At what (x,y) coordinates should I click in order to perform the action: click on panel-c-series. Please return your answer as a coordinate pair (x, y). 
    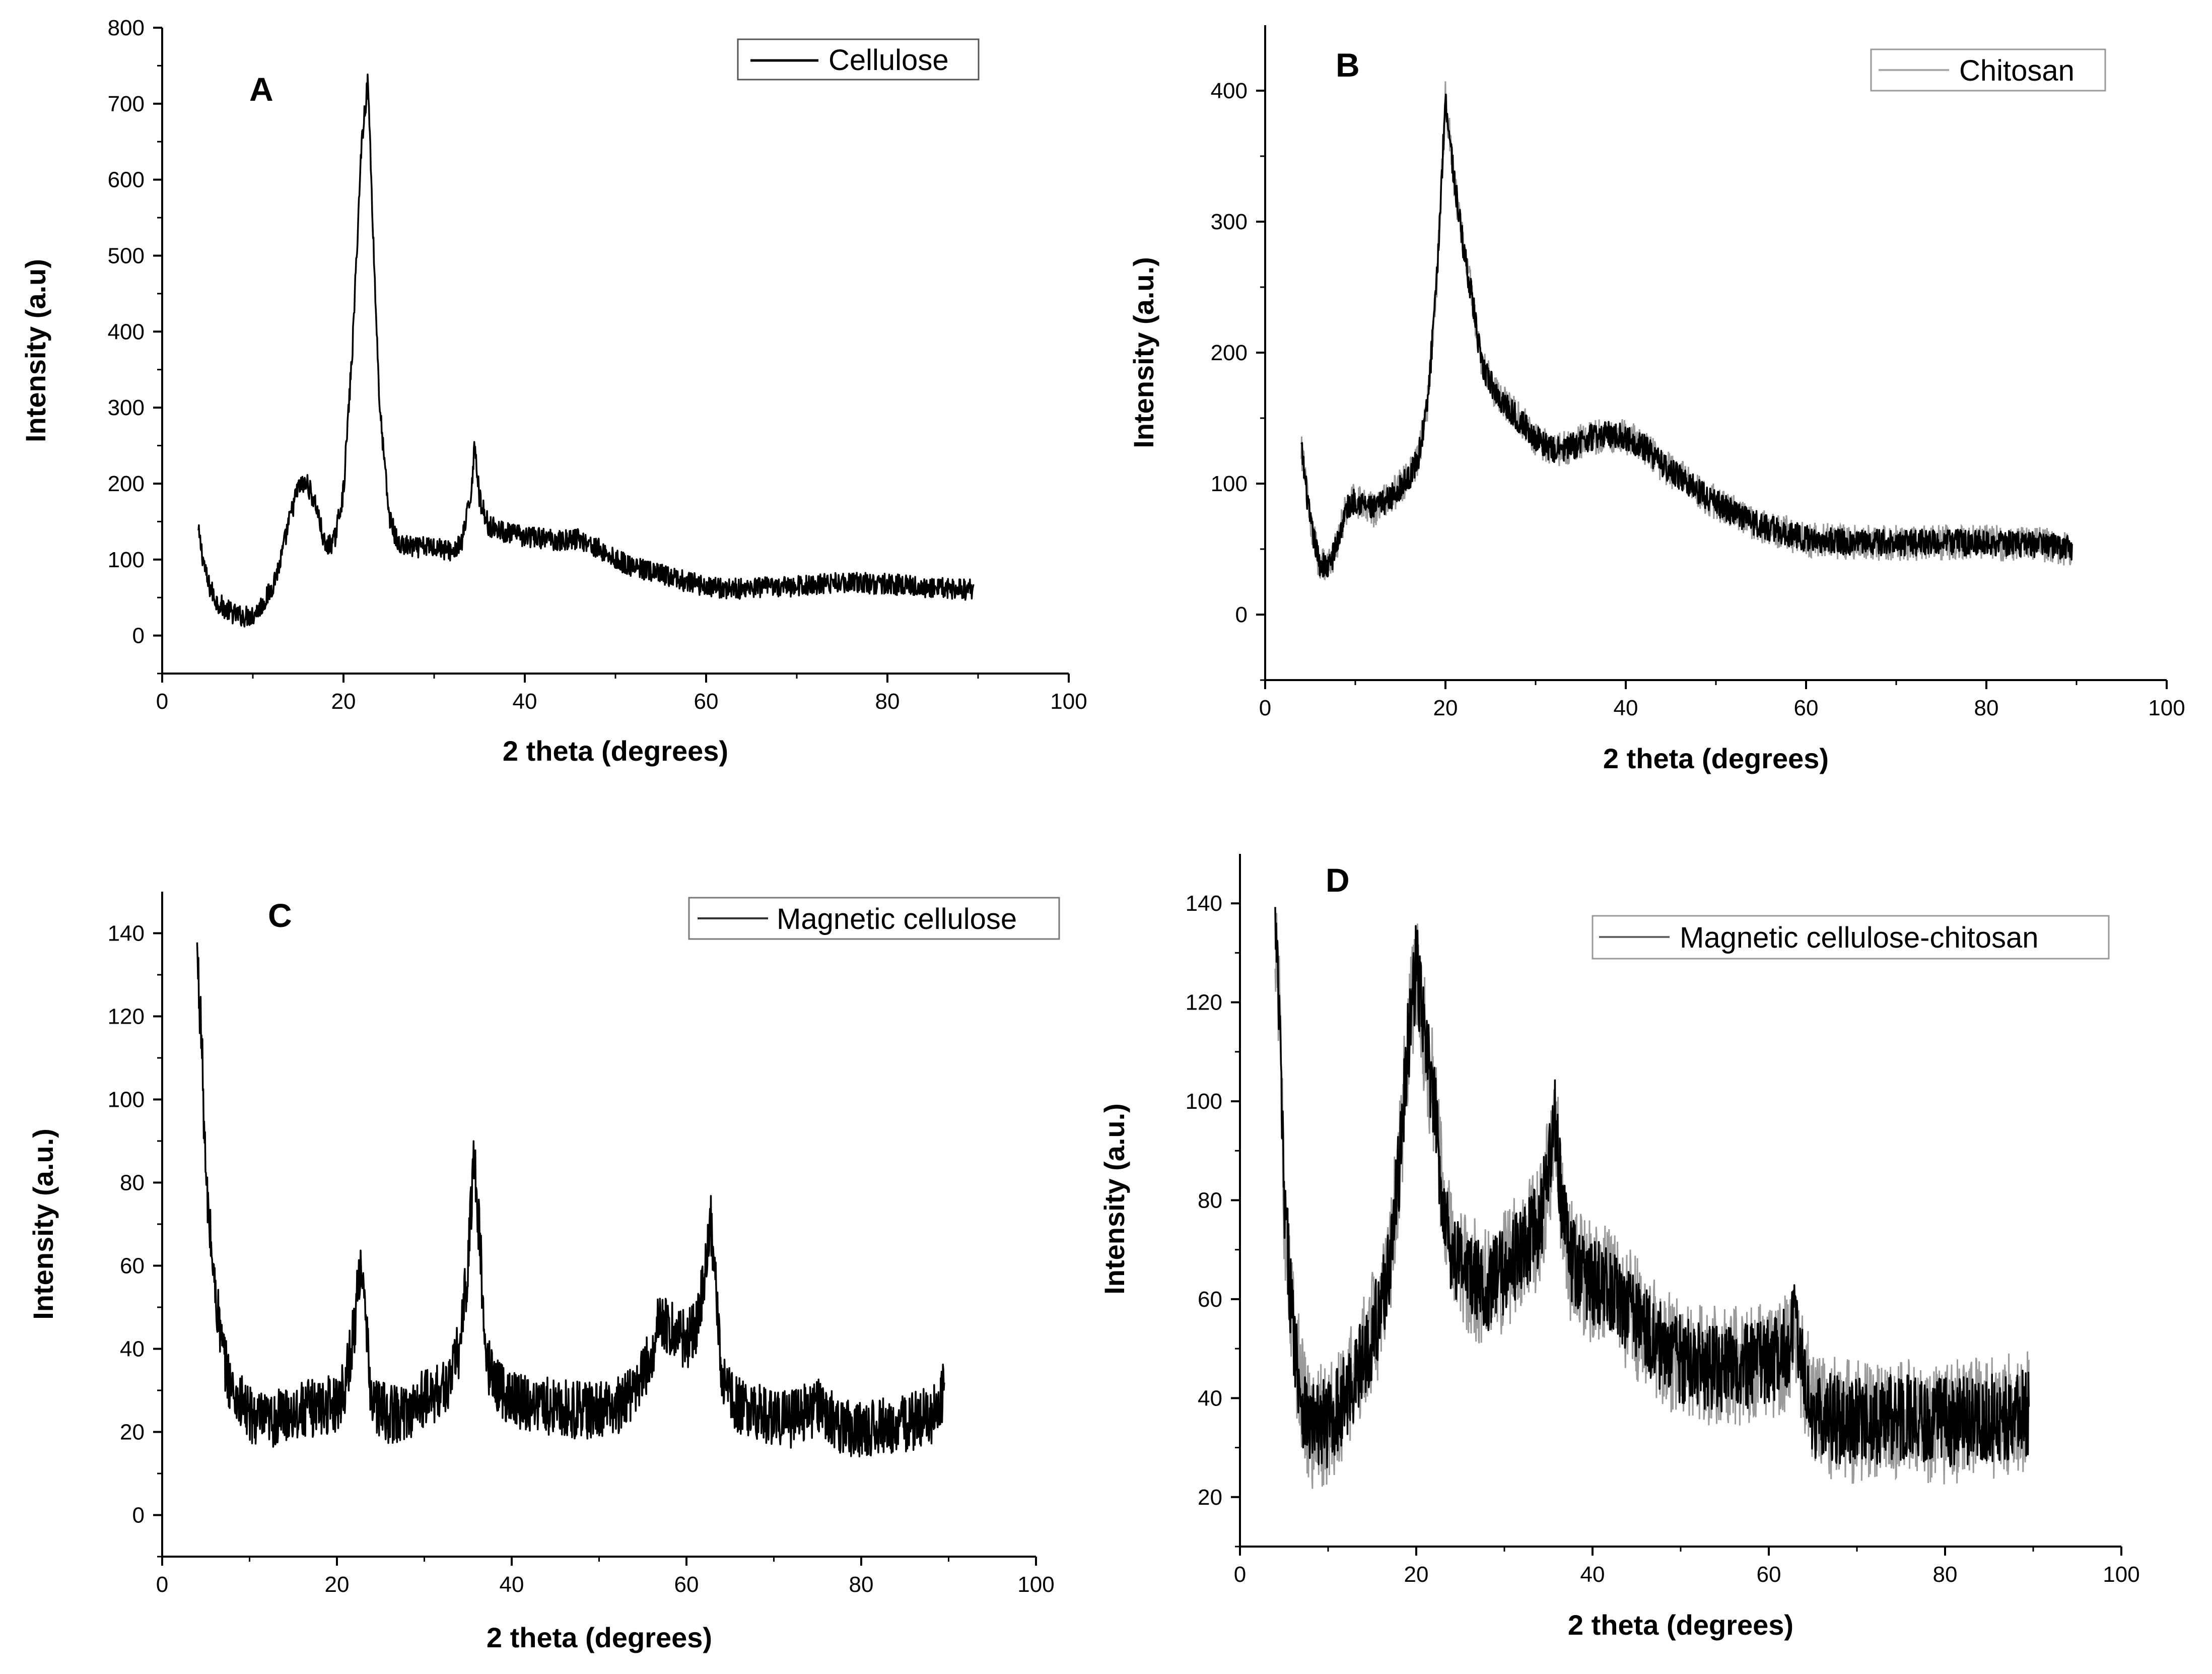
    Looking at the image, I should click on (570, 1199).